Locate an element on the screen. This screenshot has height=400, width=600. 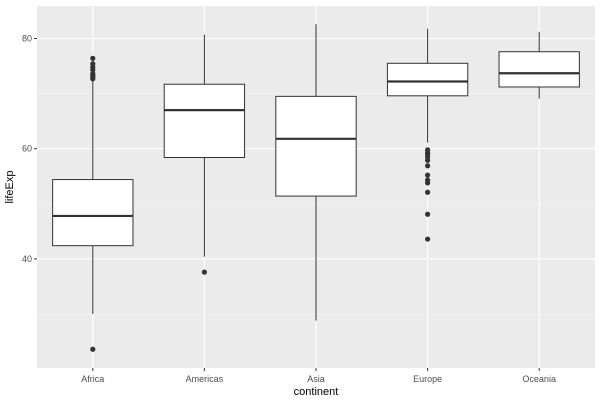
y-tick-label: 60 is located at coordinates (27, 149).